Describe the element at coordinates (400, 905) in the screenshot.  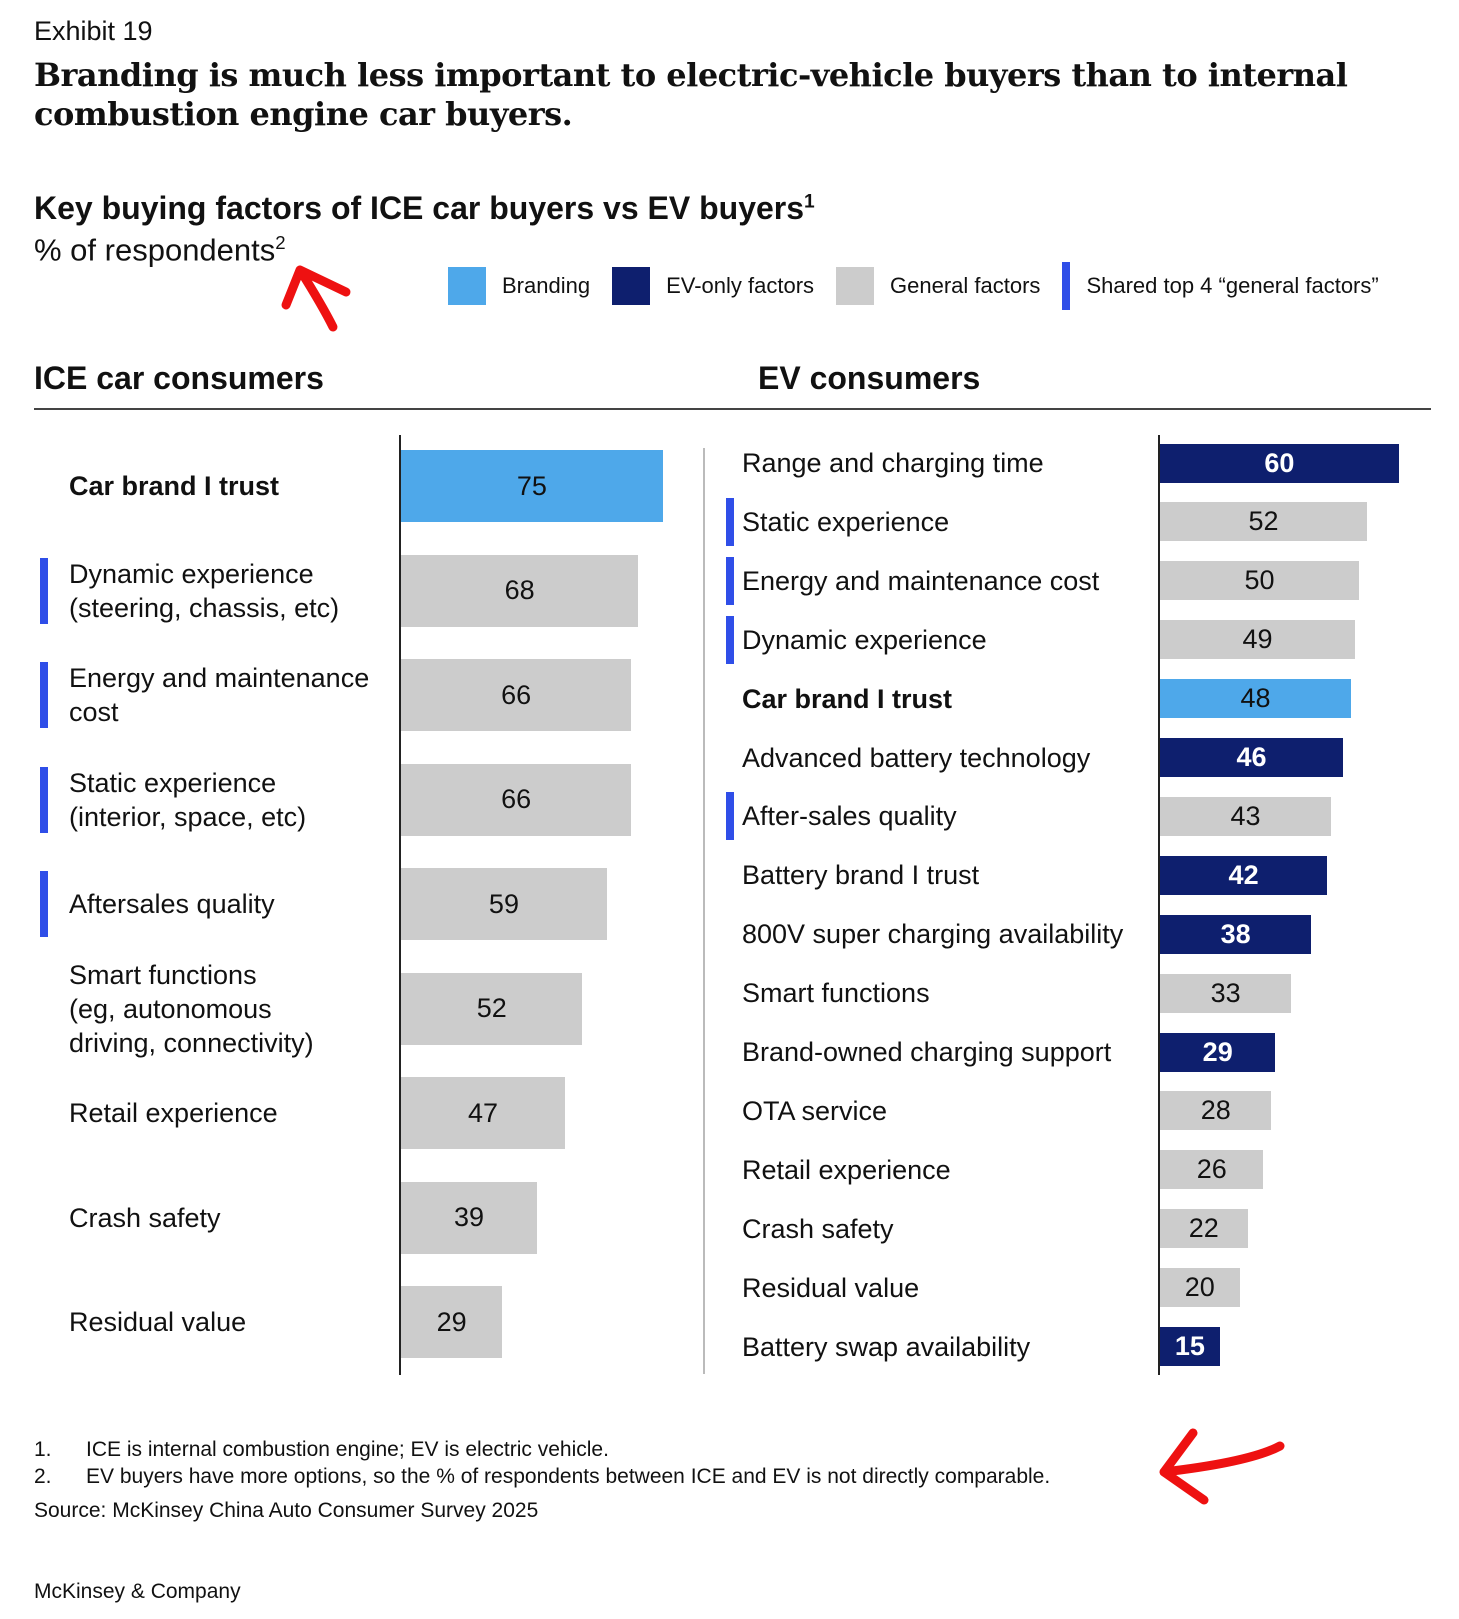
I see `ice-axis-line` at that location.